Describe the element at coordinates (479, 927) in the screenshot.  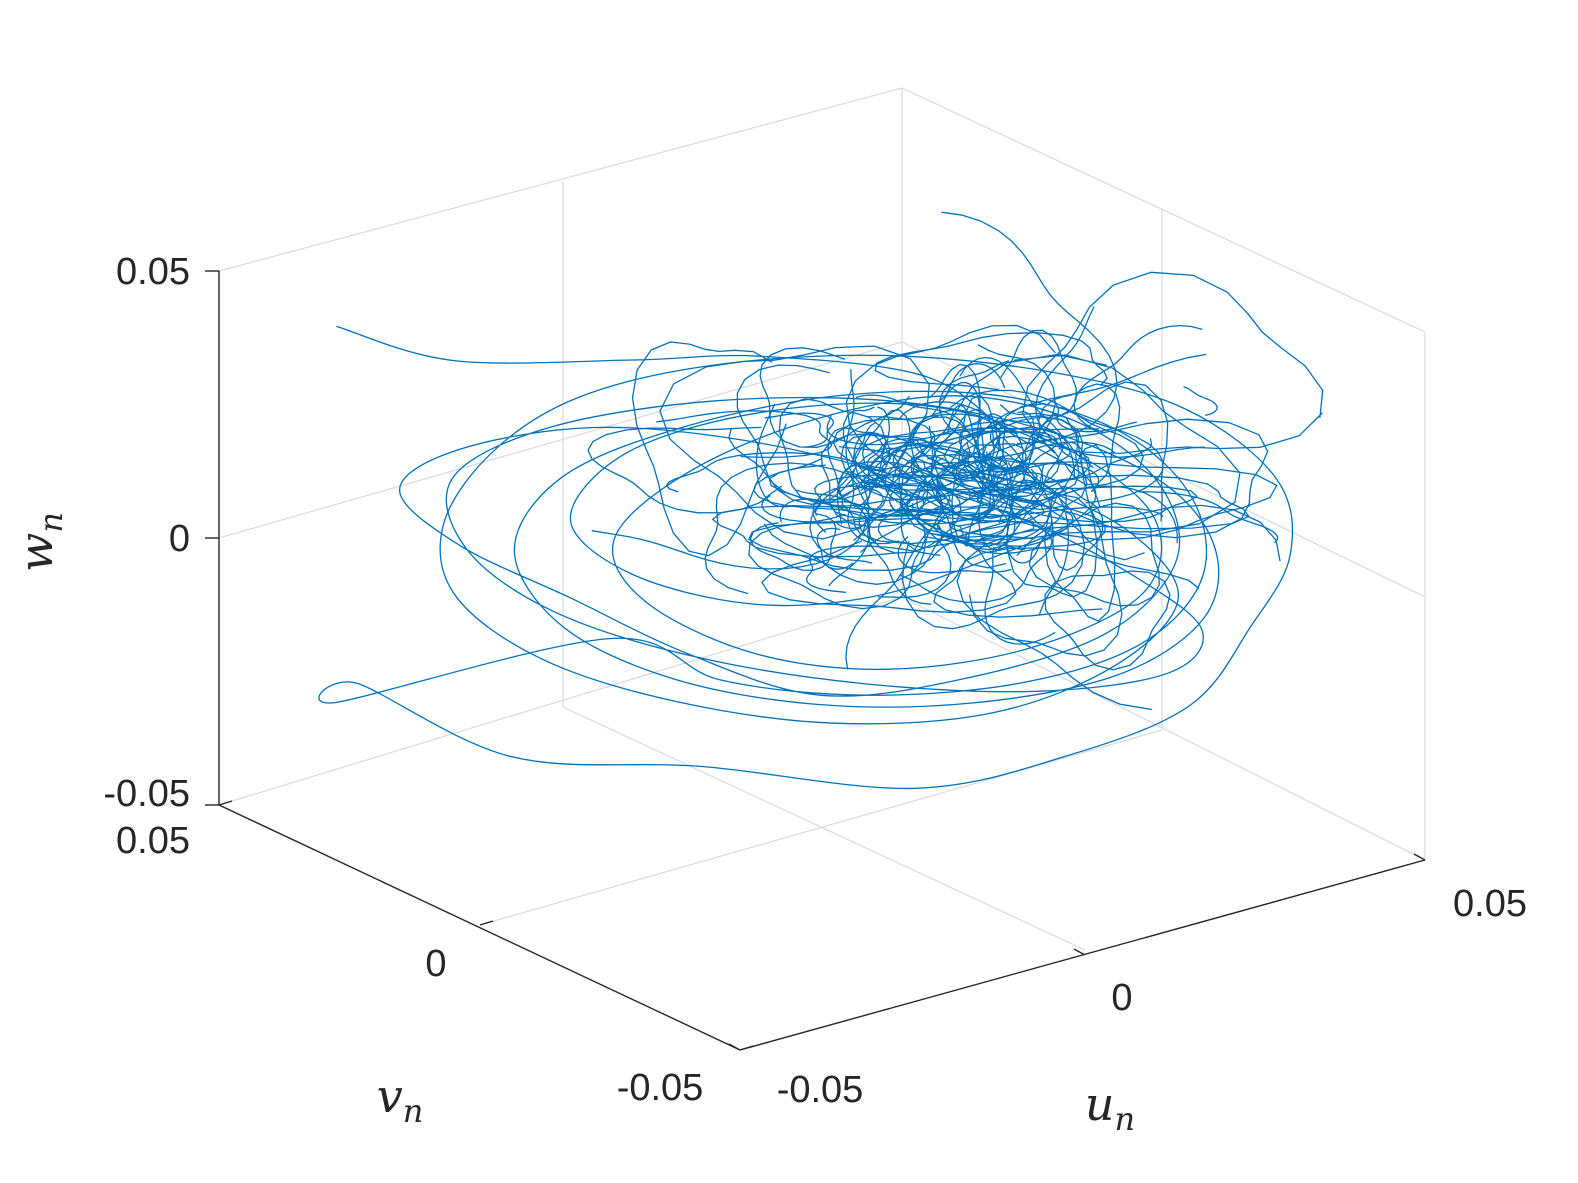
I see `y-axis-line` at that location.